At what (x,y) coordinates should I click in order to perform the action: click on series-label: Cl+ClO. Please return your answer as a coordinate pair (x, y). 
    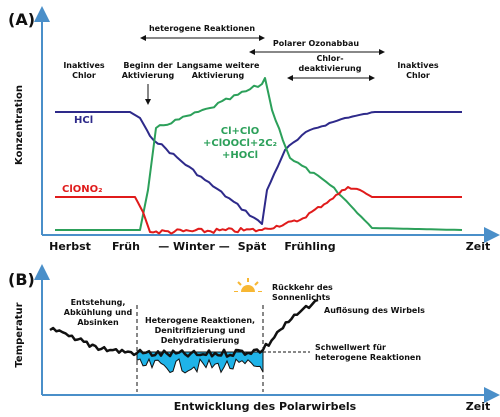
    Looking at the image, I should click on (240, 131).